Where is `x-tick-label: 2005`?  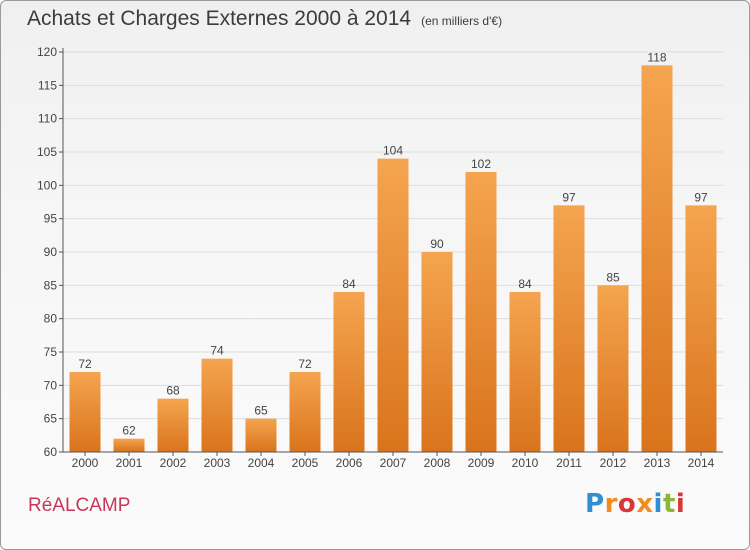 x-tick-label: 2005 is located at coordinates (305, 463).